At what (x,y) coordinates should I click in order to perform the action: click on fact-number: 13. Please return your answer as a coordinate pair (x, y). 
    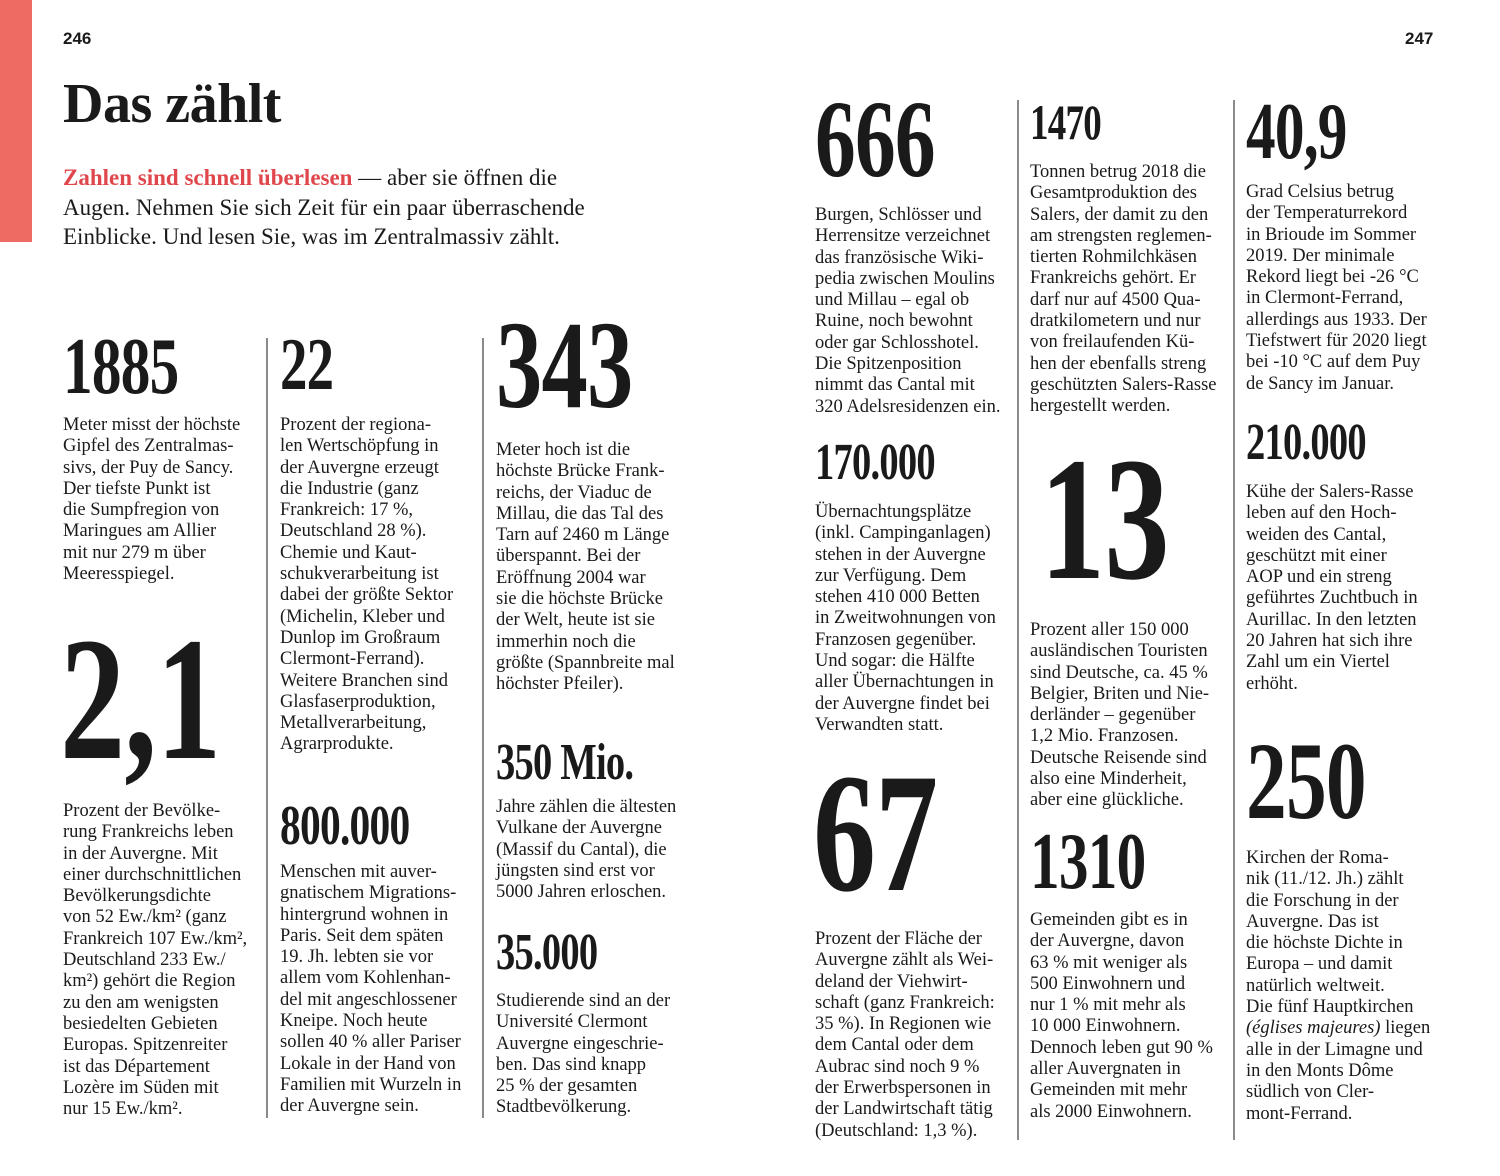
    Looking at the image, I should click on (1105, 519).